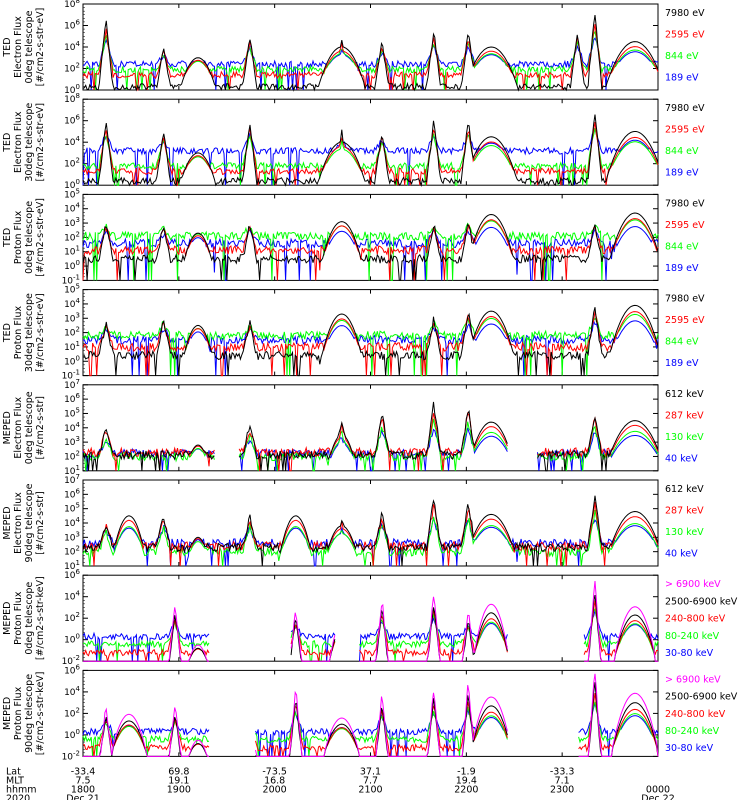 The height and width of the screenshot is (804, 750). I want to click on footer-row-label: hhmm, so click(21, 790).